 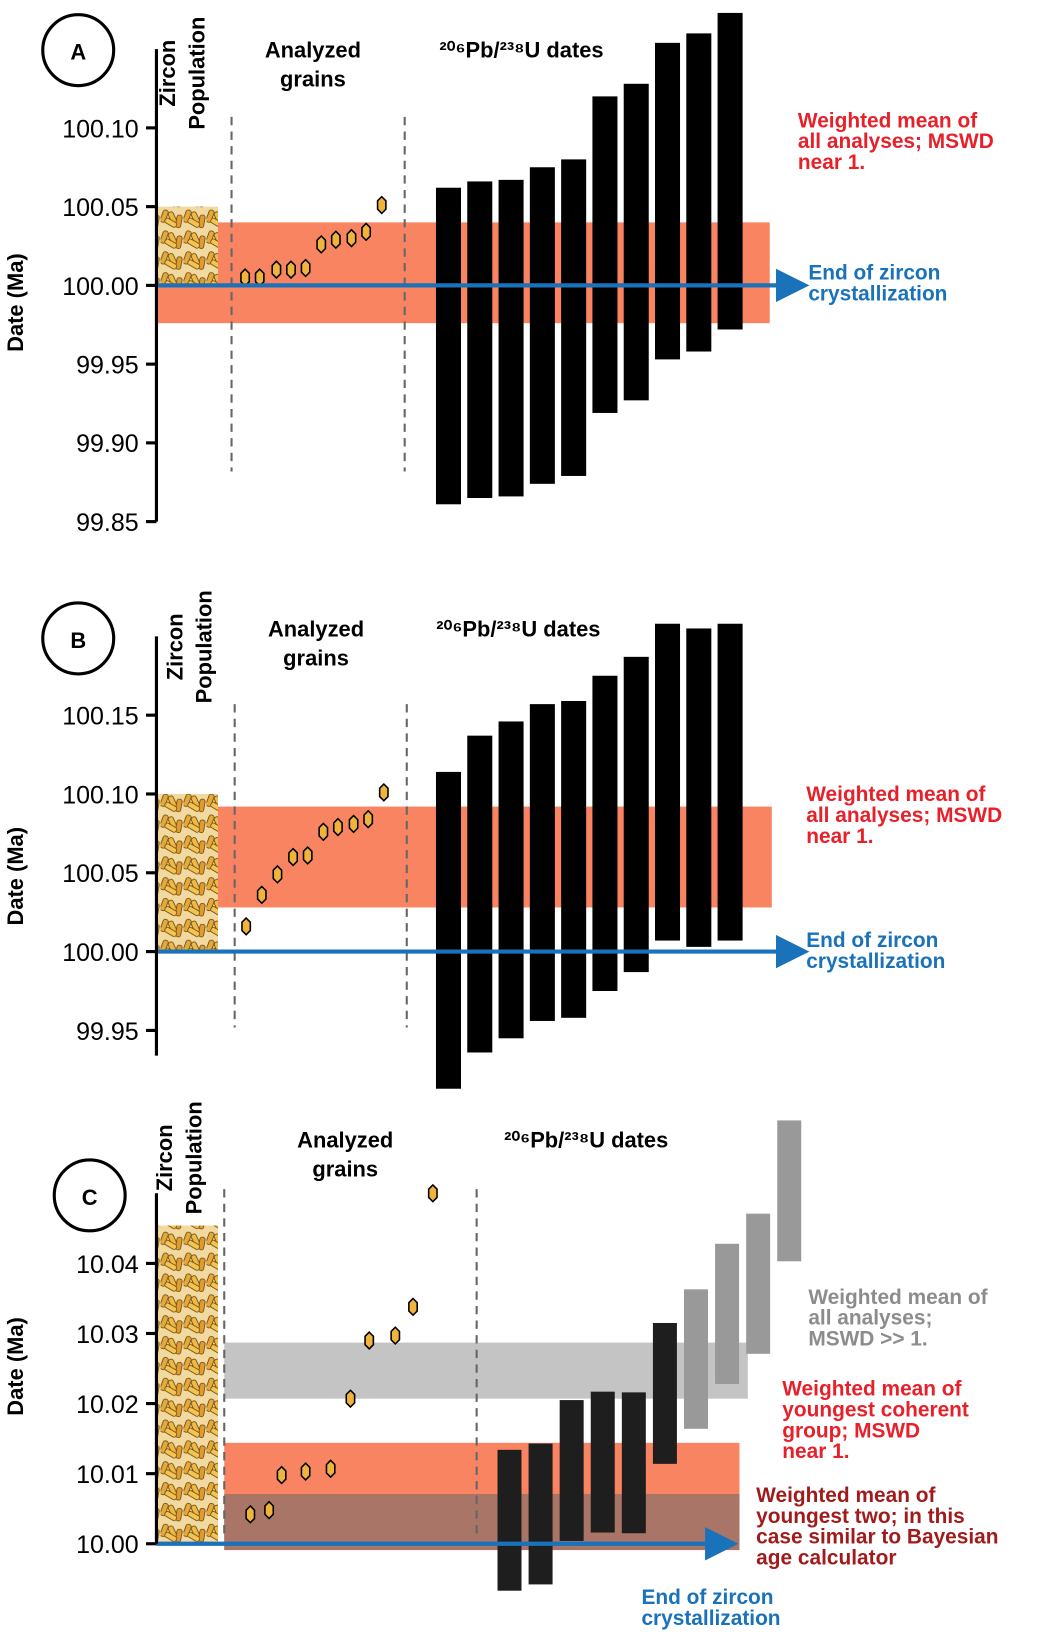 I want to click on annotation-line: near 1., so click(x=831, y=162).